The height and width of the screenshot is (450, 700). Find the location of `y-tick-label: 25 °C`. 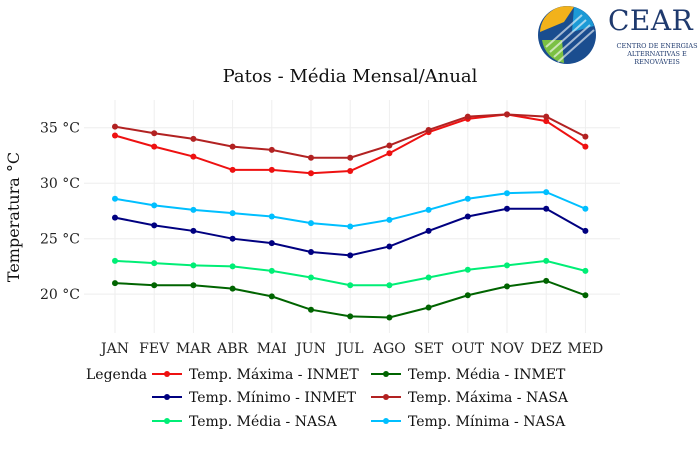

y-tick-label: 25 °C is located at coordinates (60, 240).